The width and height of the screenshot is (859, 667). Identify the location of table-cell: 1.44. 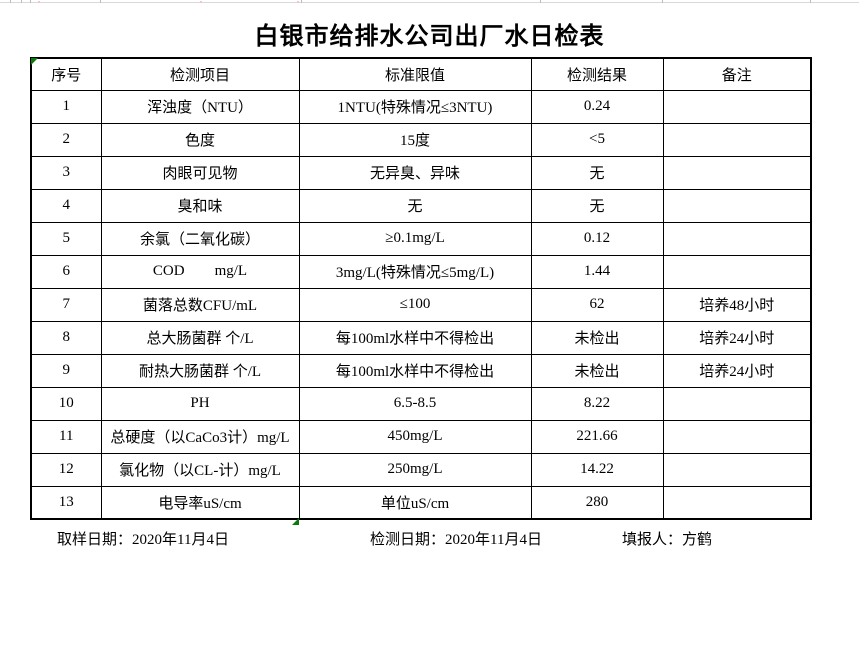
(597, 271).